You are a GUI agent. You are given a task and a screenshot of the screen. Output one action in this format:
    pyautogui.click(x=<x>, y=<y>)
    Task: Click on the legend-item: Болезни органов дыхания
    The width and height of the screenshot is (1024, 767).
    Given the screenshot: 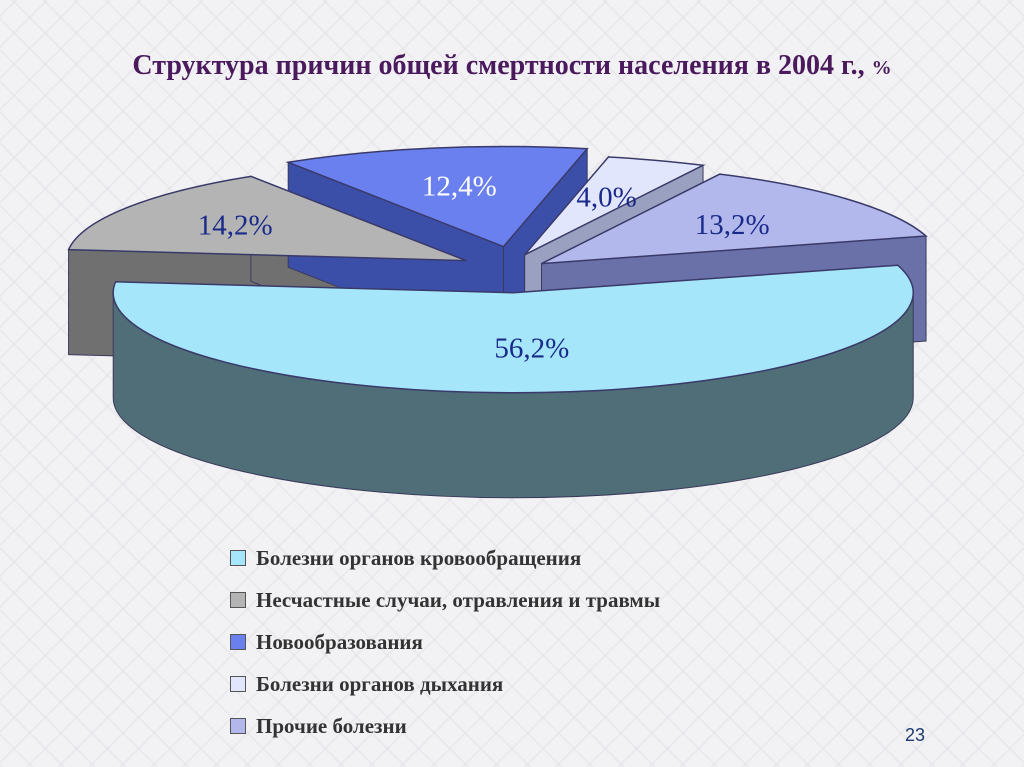 What is the action you would take?
    pyautogui.click(x=445, y=684)
    